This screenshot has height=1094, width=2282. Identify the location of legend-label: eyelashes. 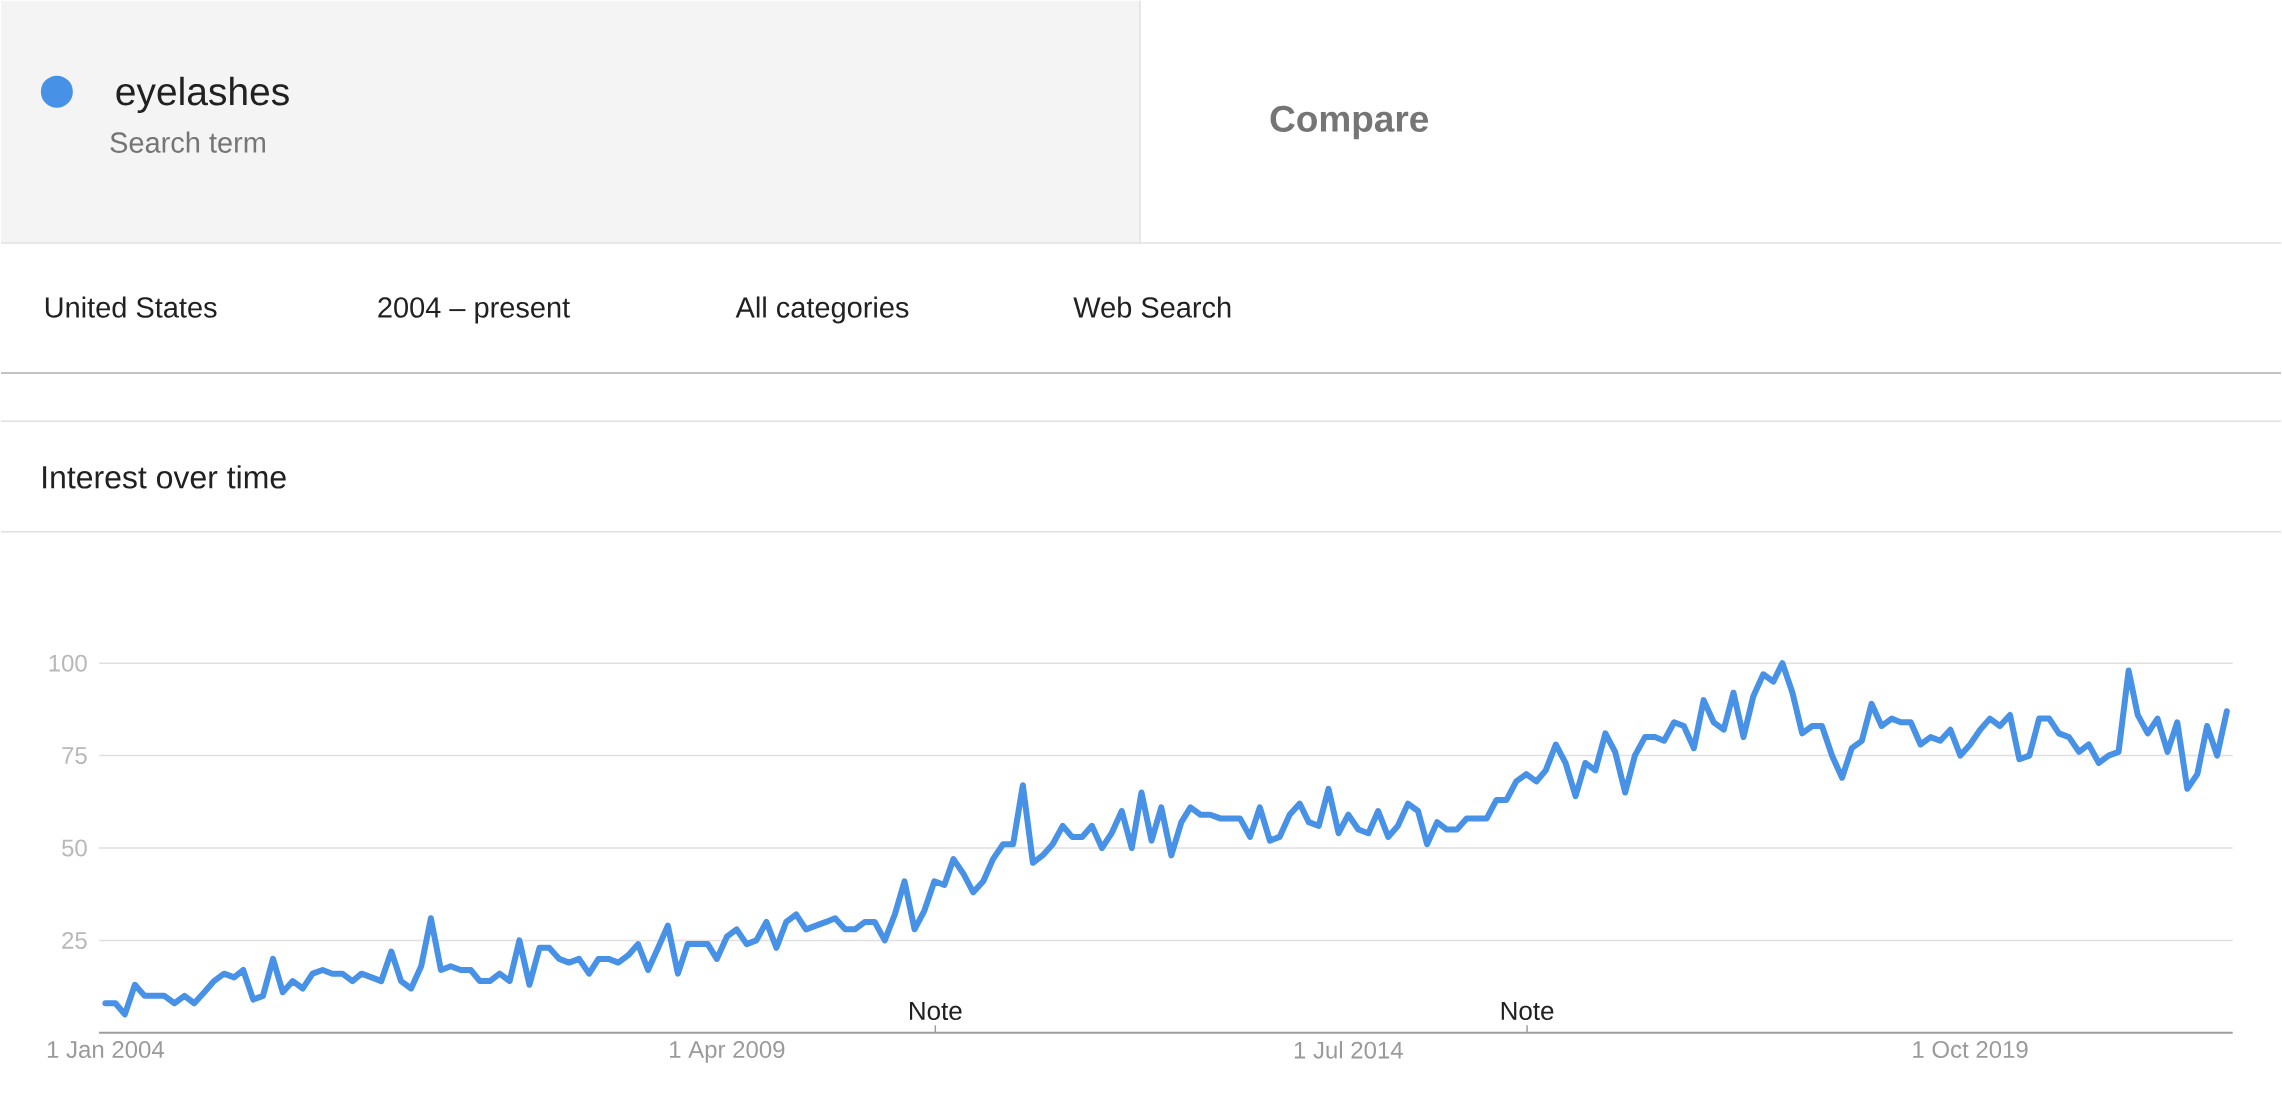
(202, 95).